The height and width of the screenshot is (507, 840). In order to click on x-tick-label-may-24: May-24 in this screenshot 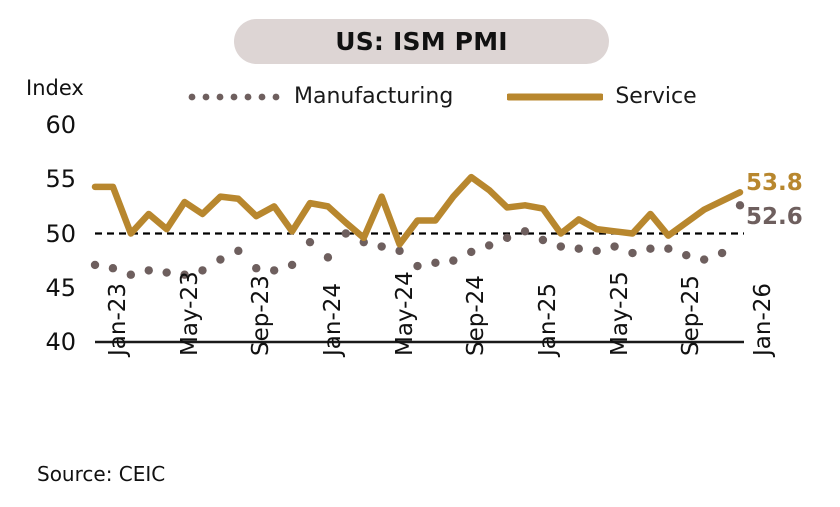, I will do `click(404, 313)`.